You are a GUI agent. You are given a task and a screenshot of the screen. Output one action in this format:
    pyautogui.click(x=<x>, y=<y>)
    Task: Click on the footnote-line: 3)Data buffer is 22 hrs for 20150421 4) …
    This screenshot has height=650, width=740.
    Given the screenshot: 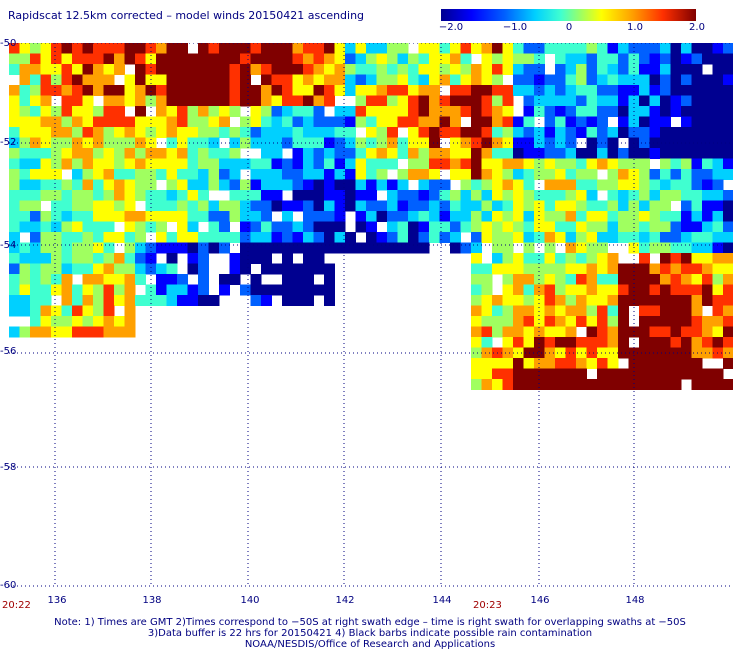 What is the action you would take?
    pyautogui.click(x=370, y=633)
    